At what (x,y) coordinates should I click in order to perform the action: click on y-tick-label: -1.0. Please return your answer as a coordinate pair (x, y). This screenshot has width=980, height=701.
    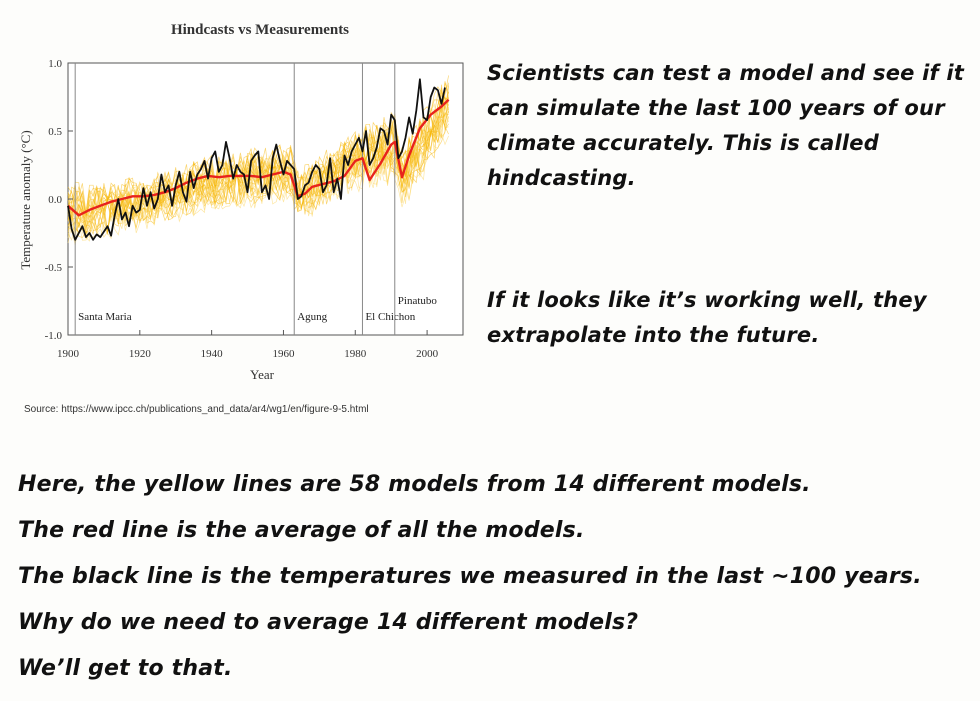
    Looking at the image, I should click on (54, 336).